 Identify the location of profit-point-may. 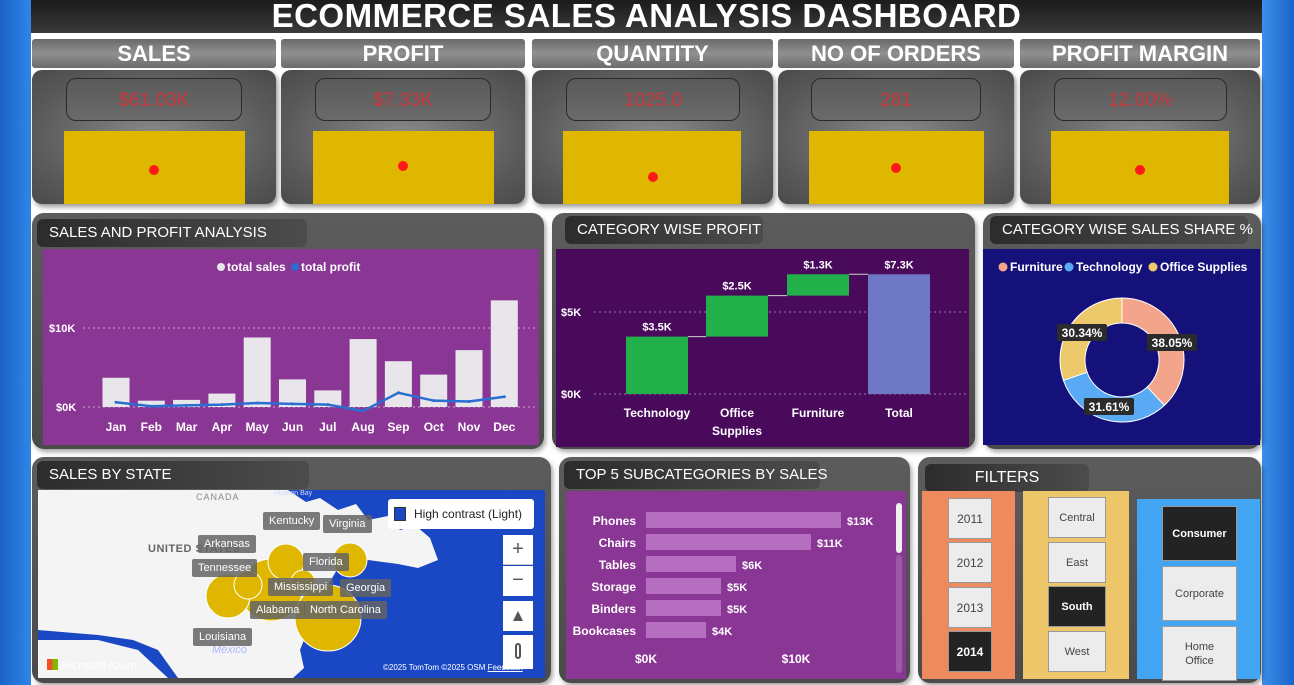
(257, 403).